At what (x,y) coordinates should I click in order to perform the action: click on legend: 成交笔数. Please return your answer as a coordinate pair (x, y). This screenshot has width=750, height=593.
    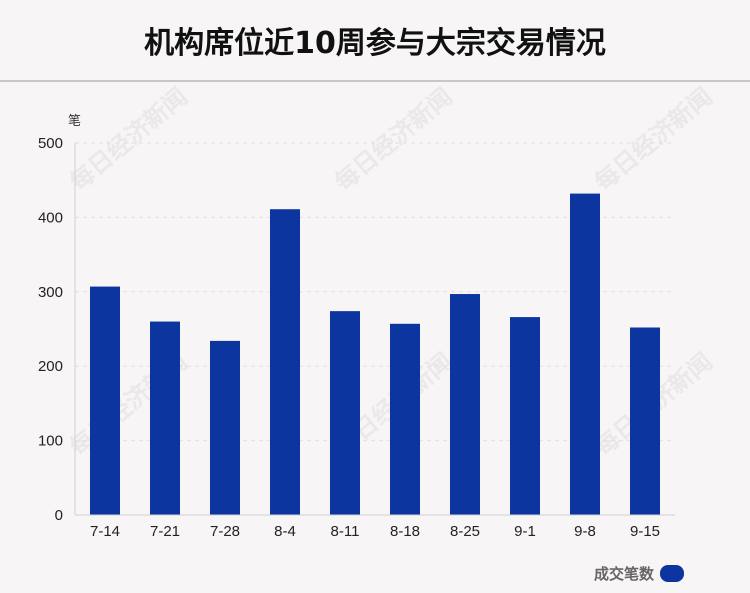
    Looking at the image, I should click on (639, 573).